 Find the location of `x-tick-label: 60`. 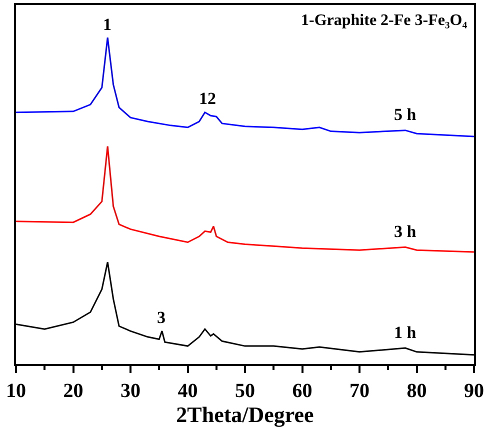

x-tick-label: 60 is located at coordinates (302, 391).